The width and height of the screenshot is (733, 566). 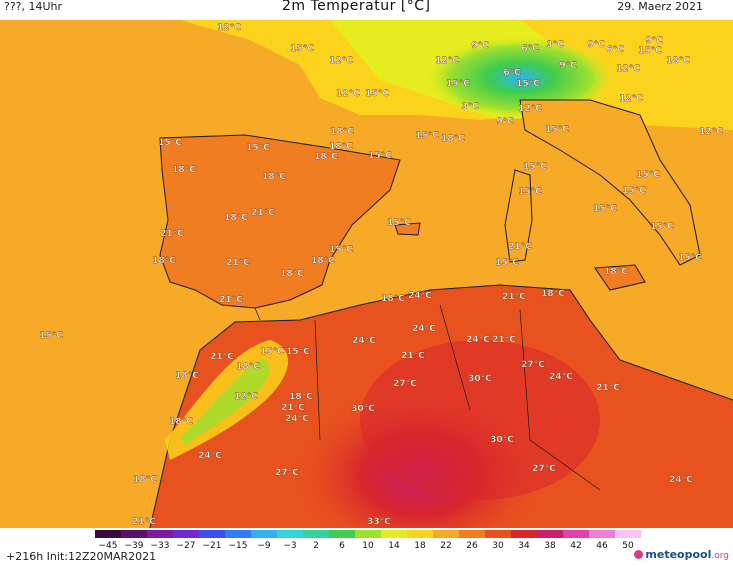 I want to click on temperature-label: 3°C, so click(x=470, y=107).